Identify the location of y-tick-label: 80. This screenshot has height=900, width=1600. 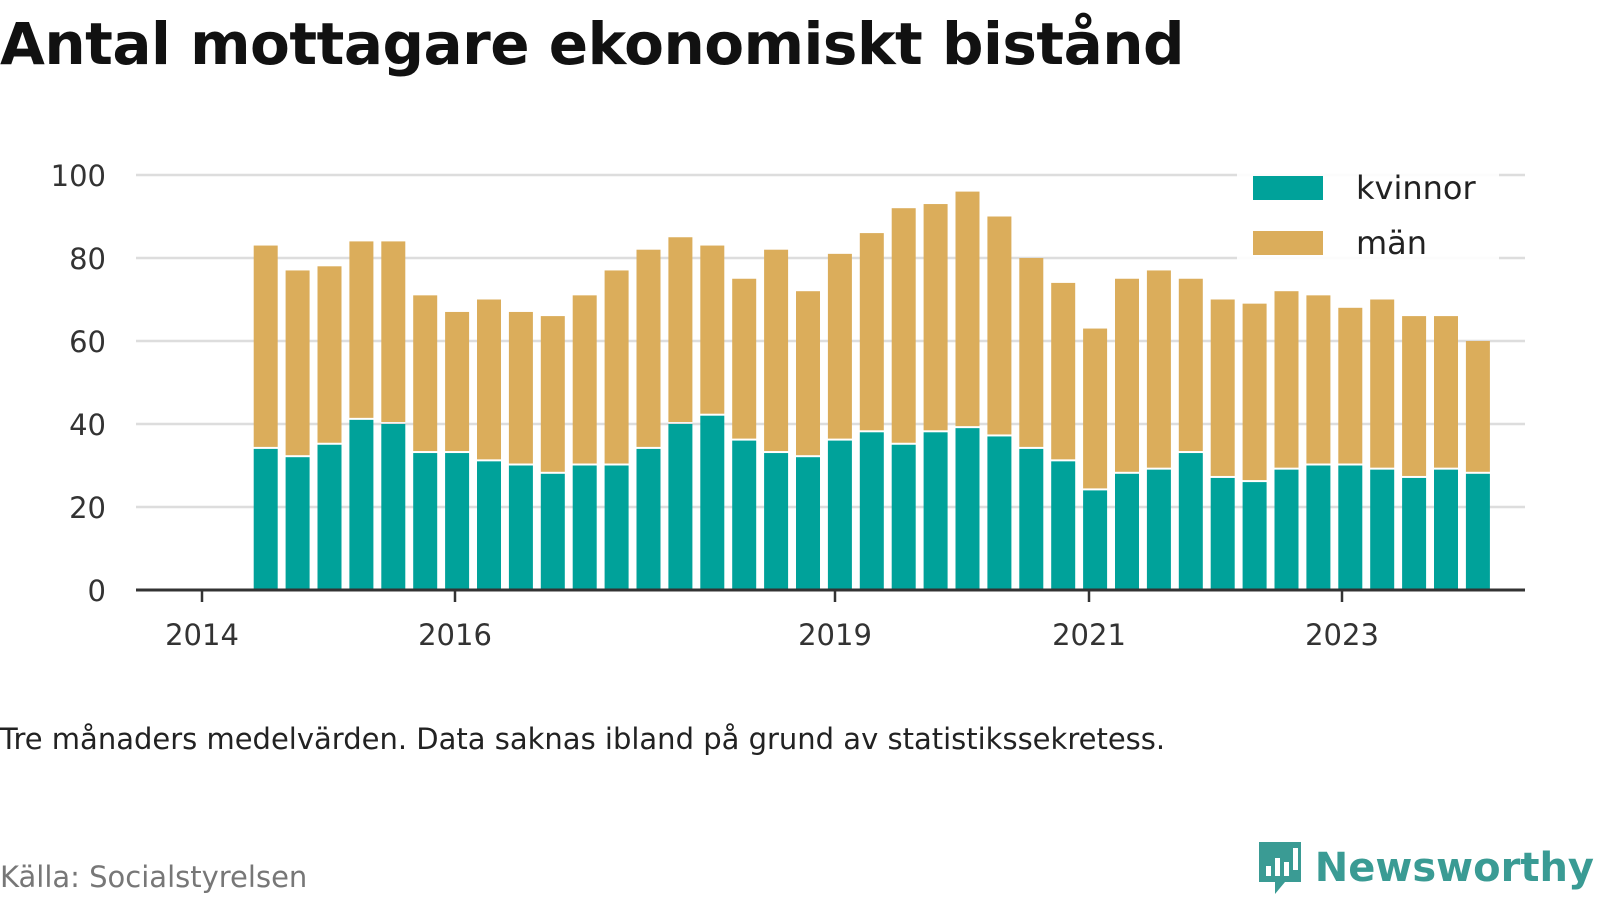
(87, 259).